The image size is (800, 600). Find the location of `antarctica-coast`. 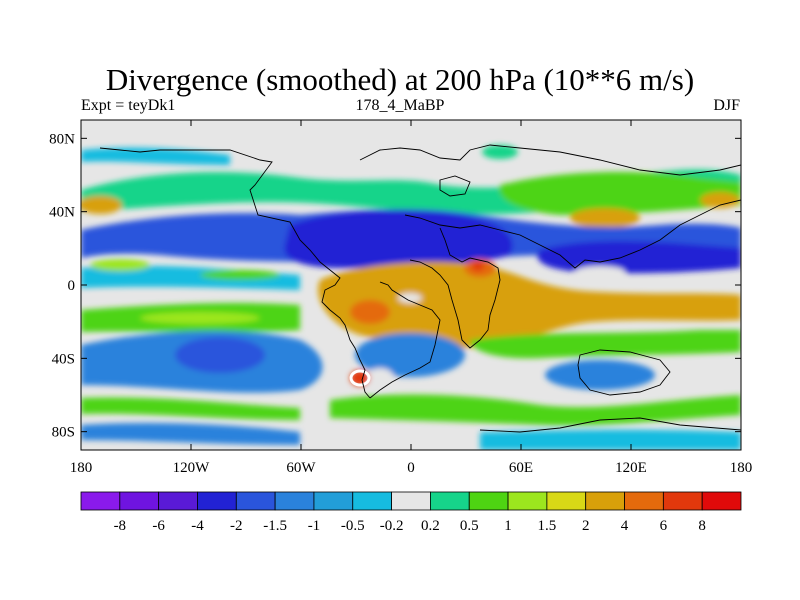

antarctica-coast is located at coordinates (610, 425).